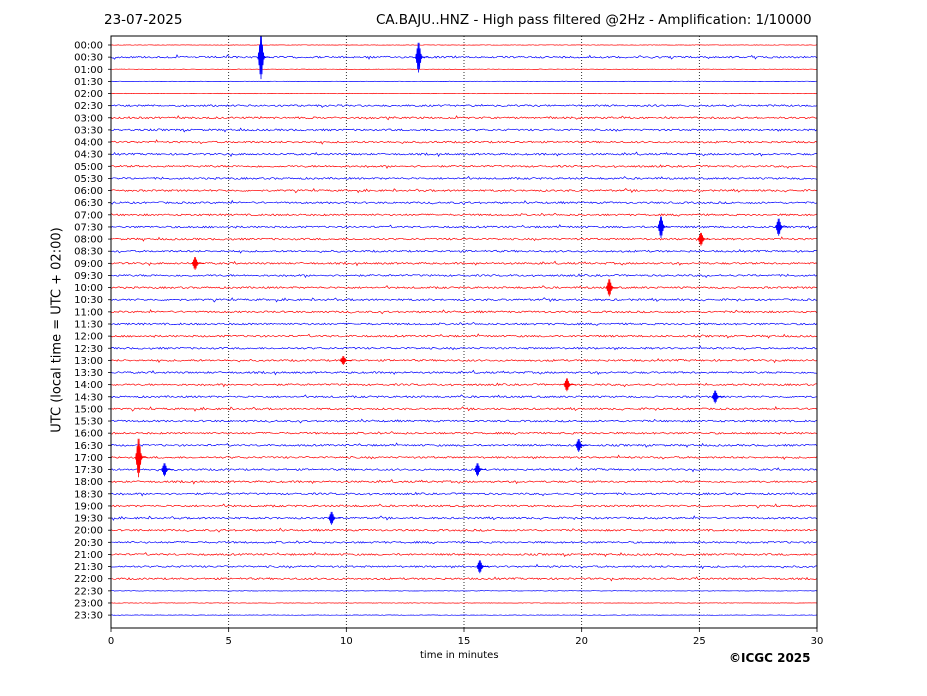 Image resolution: width=927 pixels, height=696 pixels. Describe the element at coordinates (88, 215) in the screenshot. I see `y-tick-label: 07:00` at that location.